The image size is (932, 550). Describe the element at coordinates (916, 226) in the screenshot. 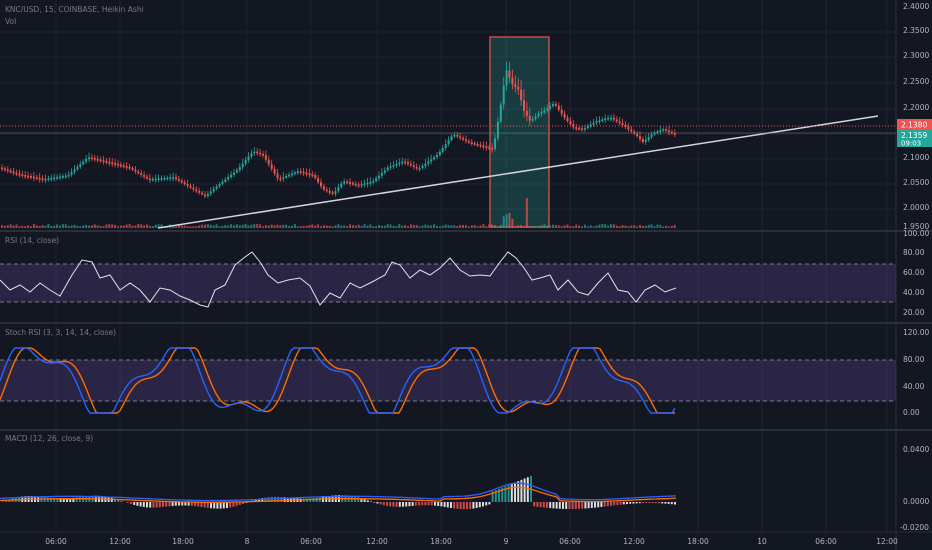

I see `price-tick: 1.9500` at that location.